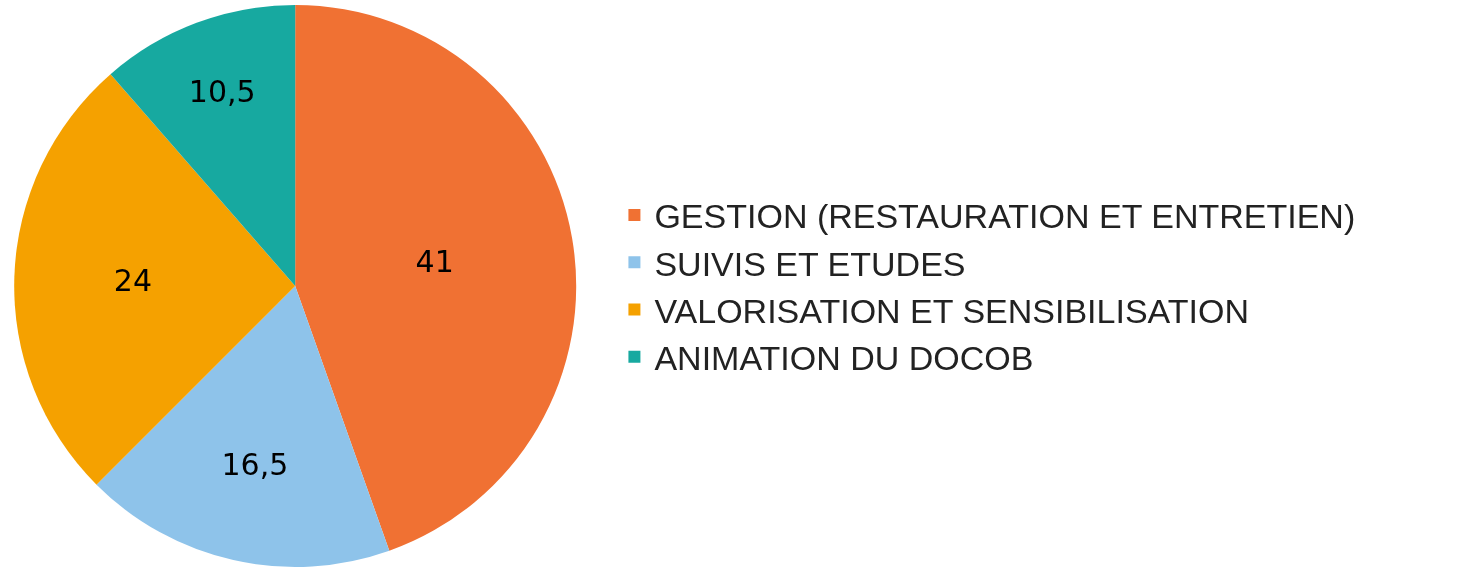 The height and width of the screenshot is (572, 1461). I want to click on data-label: 24, so click(133, 280).